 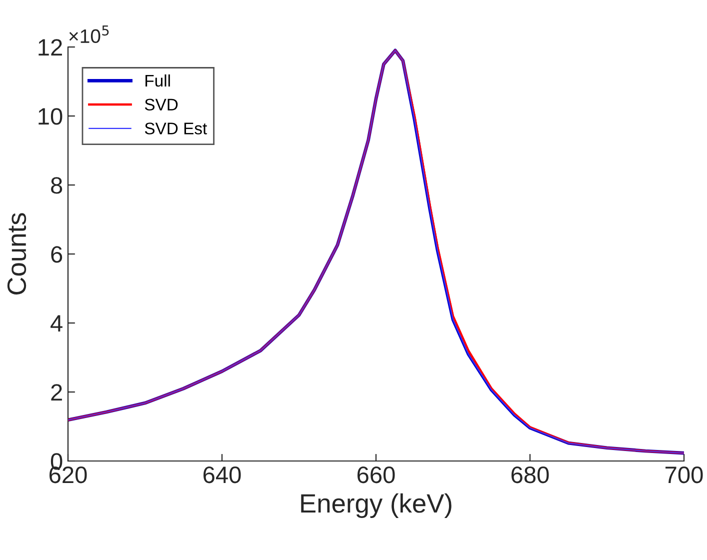 I want to click on x-tick-label: 660, so click(x=376, y=475).